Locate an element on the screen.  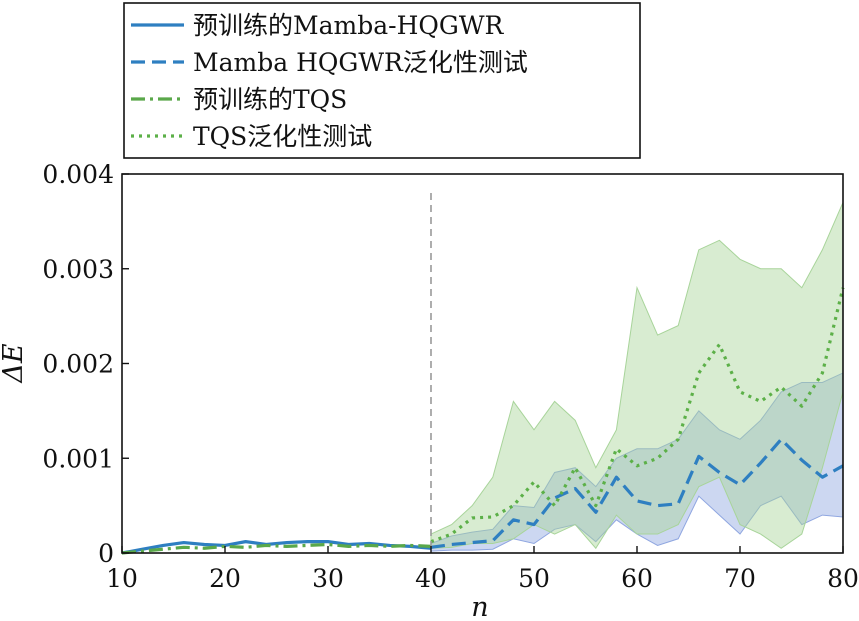
legend-label: 预训练的TQS is located at coordinates (270, 99).